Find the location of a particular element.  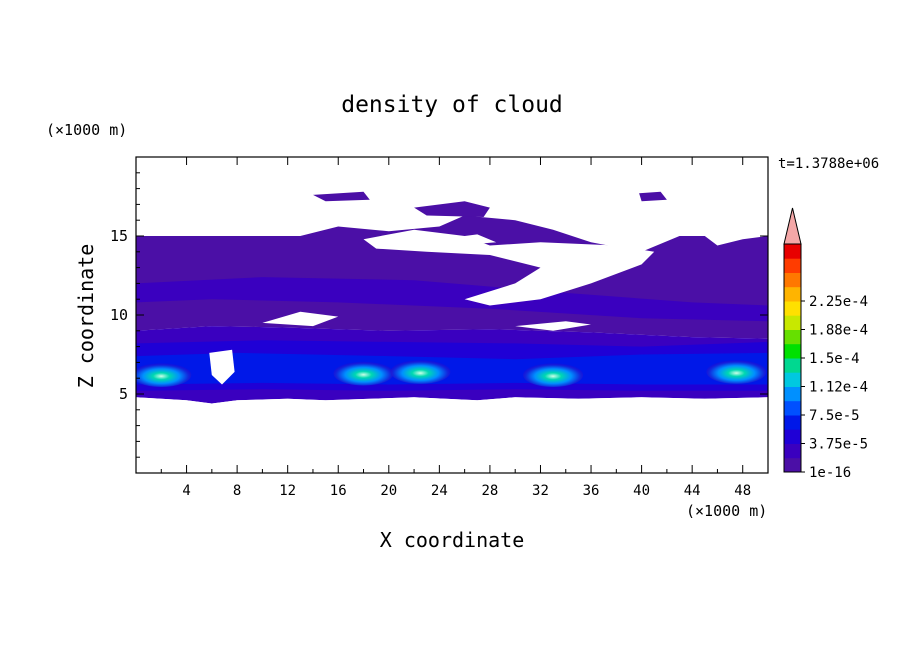

x-unit-label: (×1000 m) is located at coordinates (726, 511).